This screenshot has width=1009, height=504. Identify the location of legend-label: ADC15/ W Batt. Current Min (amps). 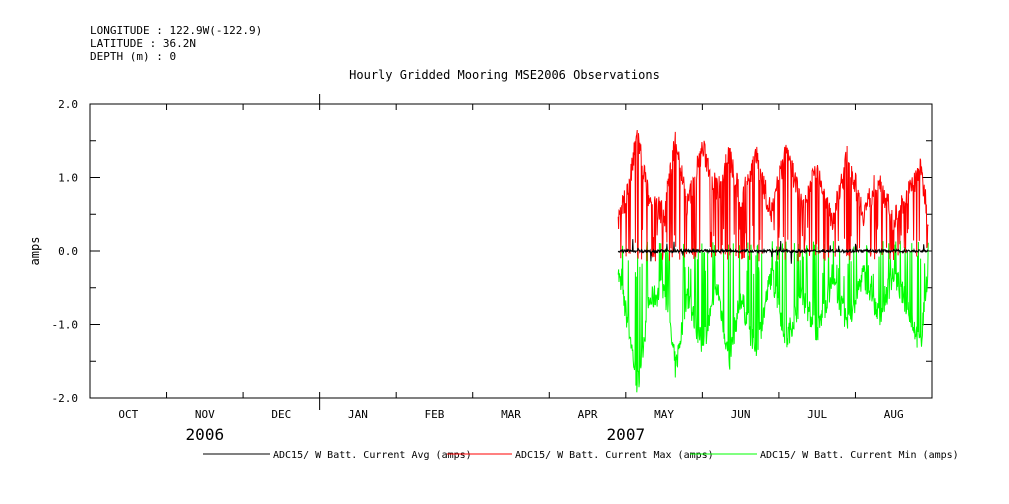
(859, 455).